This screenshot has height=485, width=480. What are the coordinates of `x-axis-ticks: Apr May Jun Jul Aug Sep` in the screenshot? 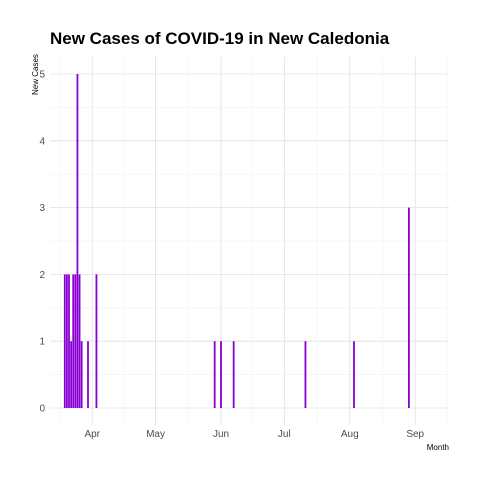 It's located at (254, 434).